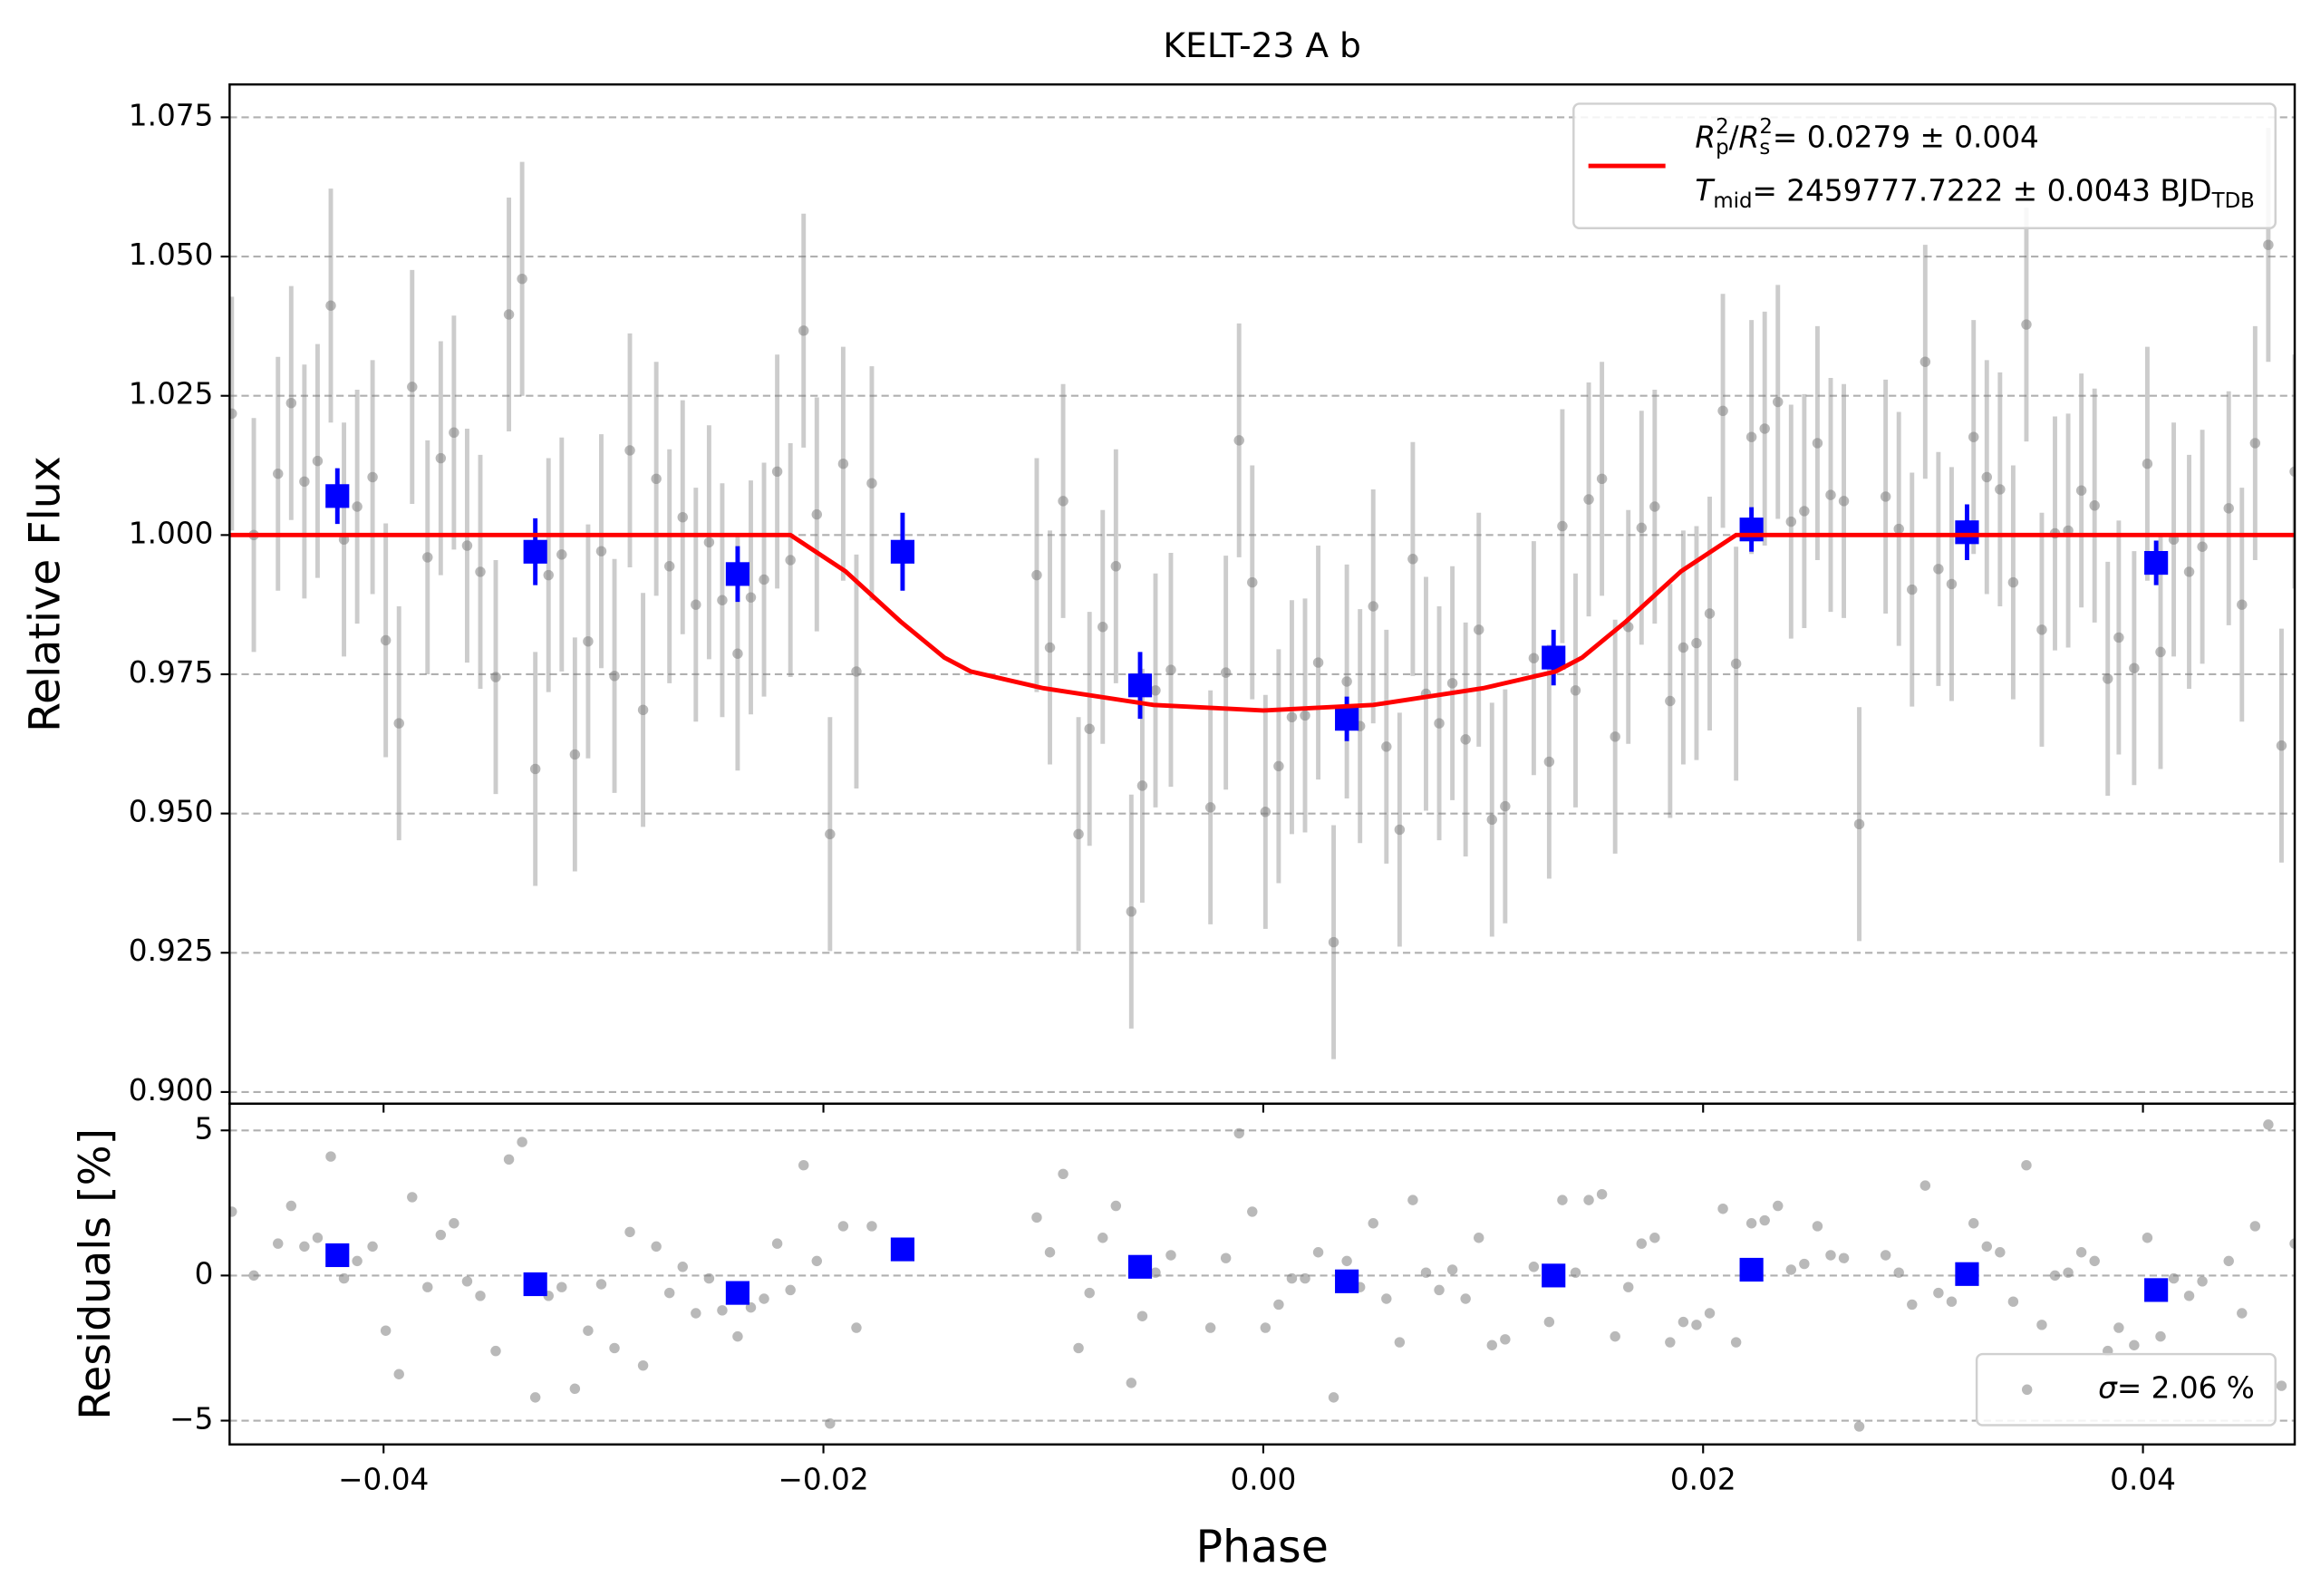 This screenshot has height=1596, width=2311. What do you see at coordinates (172, 950) in the screenshot?
I see `y-tick-label: 0.925` at bounding box center [172, 950].